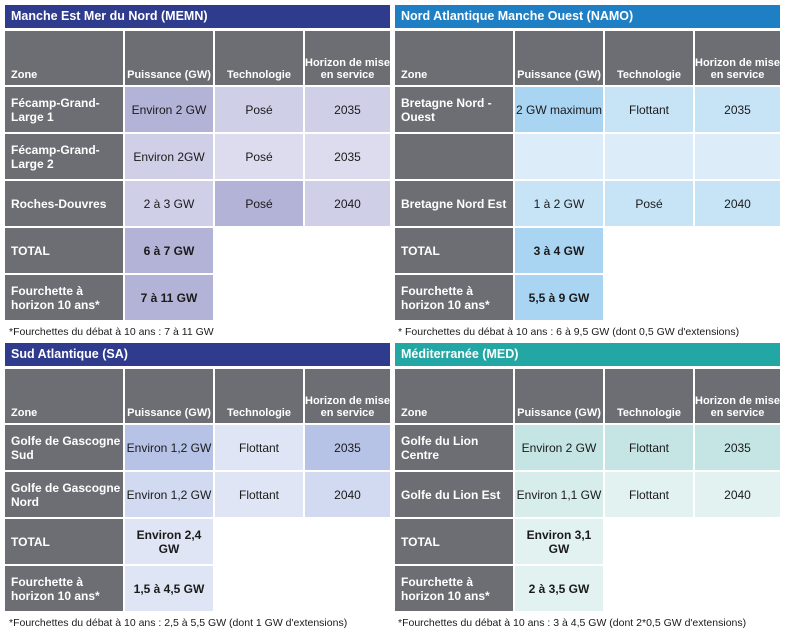 This screenshot has height=637, width=785. What do you see at coordinates (65, 204) in the screenshot?
I see `zone-cell: Roches-Douvres` at bounding box center [65, 204].